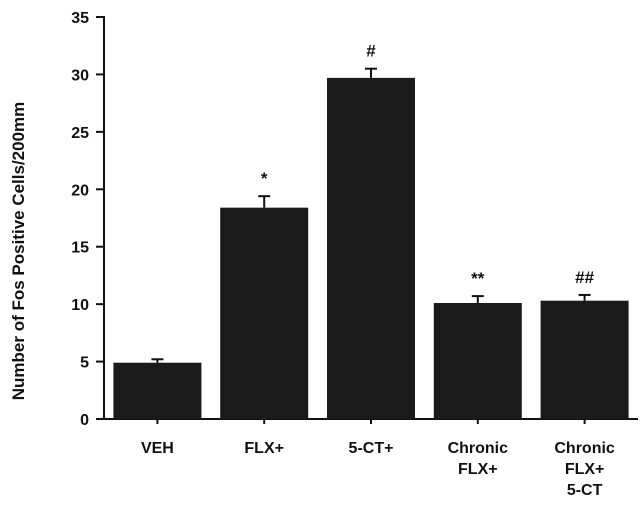  What do you see at coordinates (80, 18) in the screenshot?
I see `y-tick-label: 35` at bounding box center [80, 18].